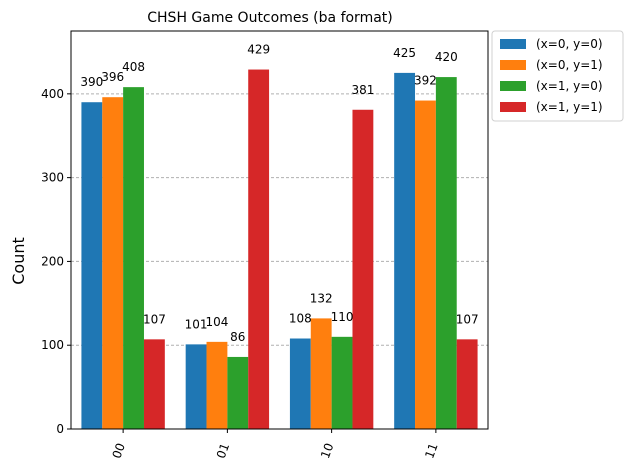 The width and height of the screenshot is (629, 470). I want to click on bar-value-label: 104, so click(216, 322).